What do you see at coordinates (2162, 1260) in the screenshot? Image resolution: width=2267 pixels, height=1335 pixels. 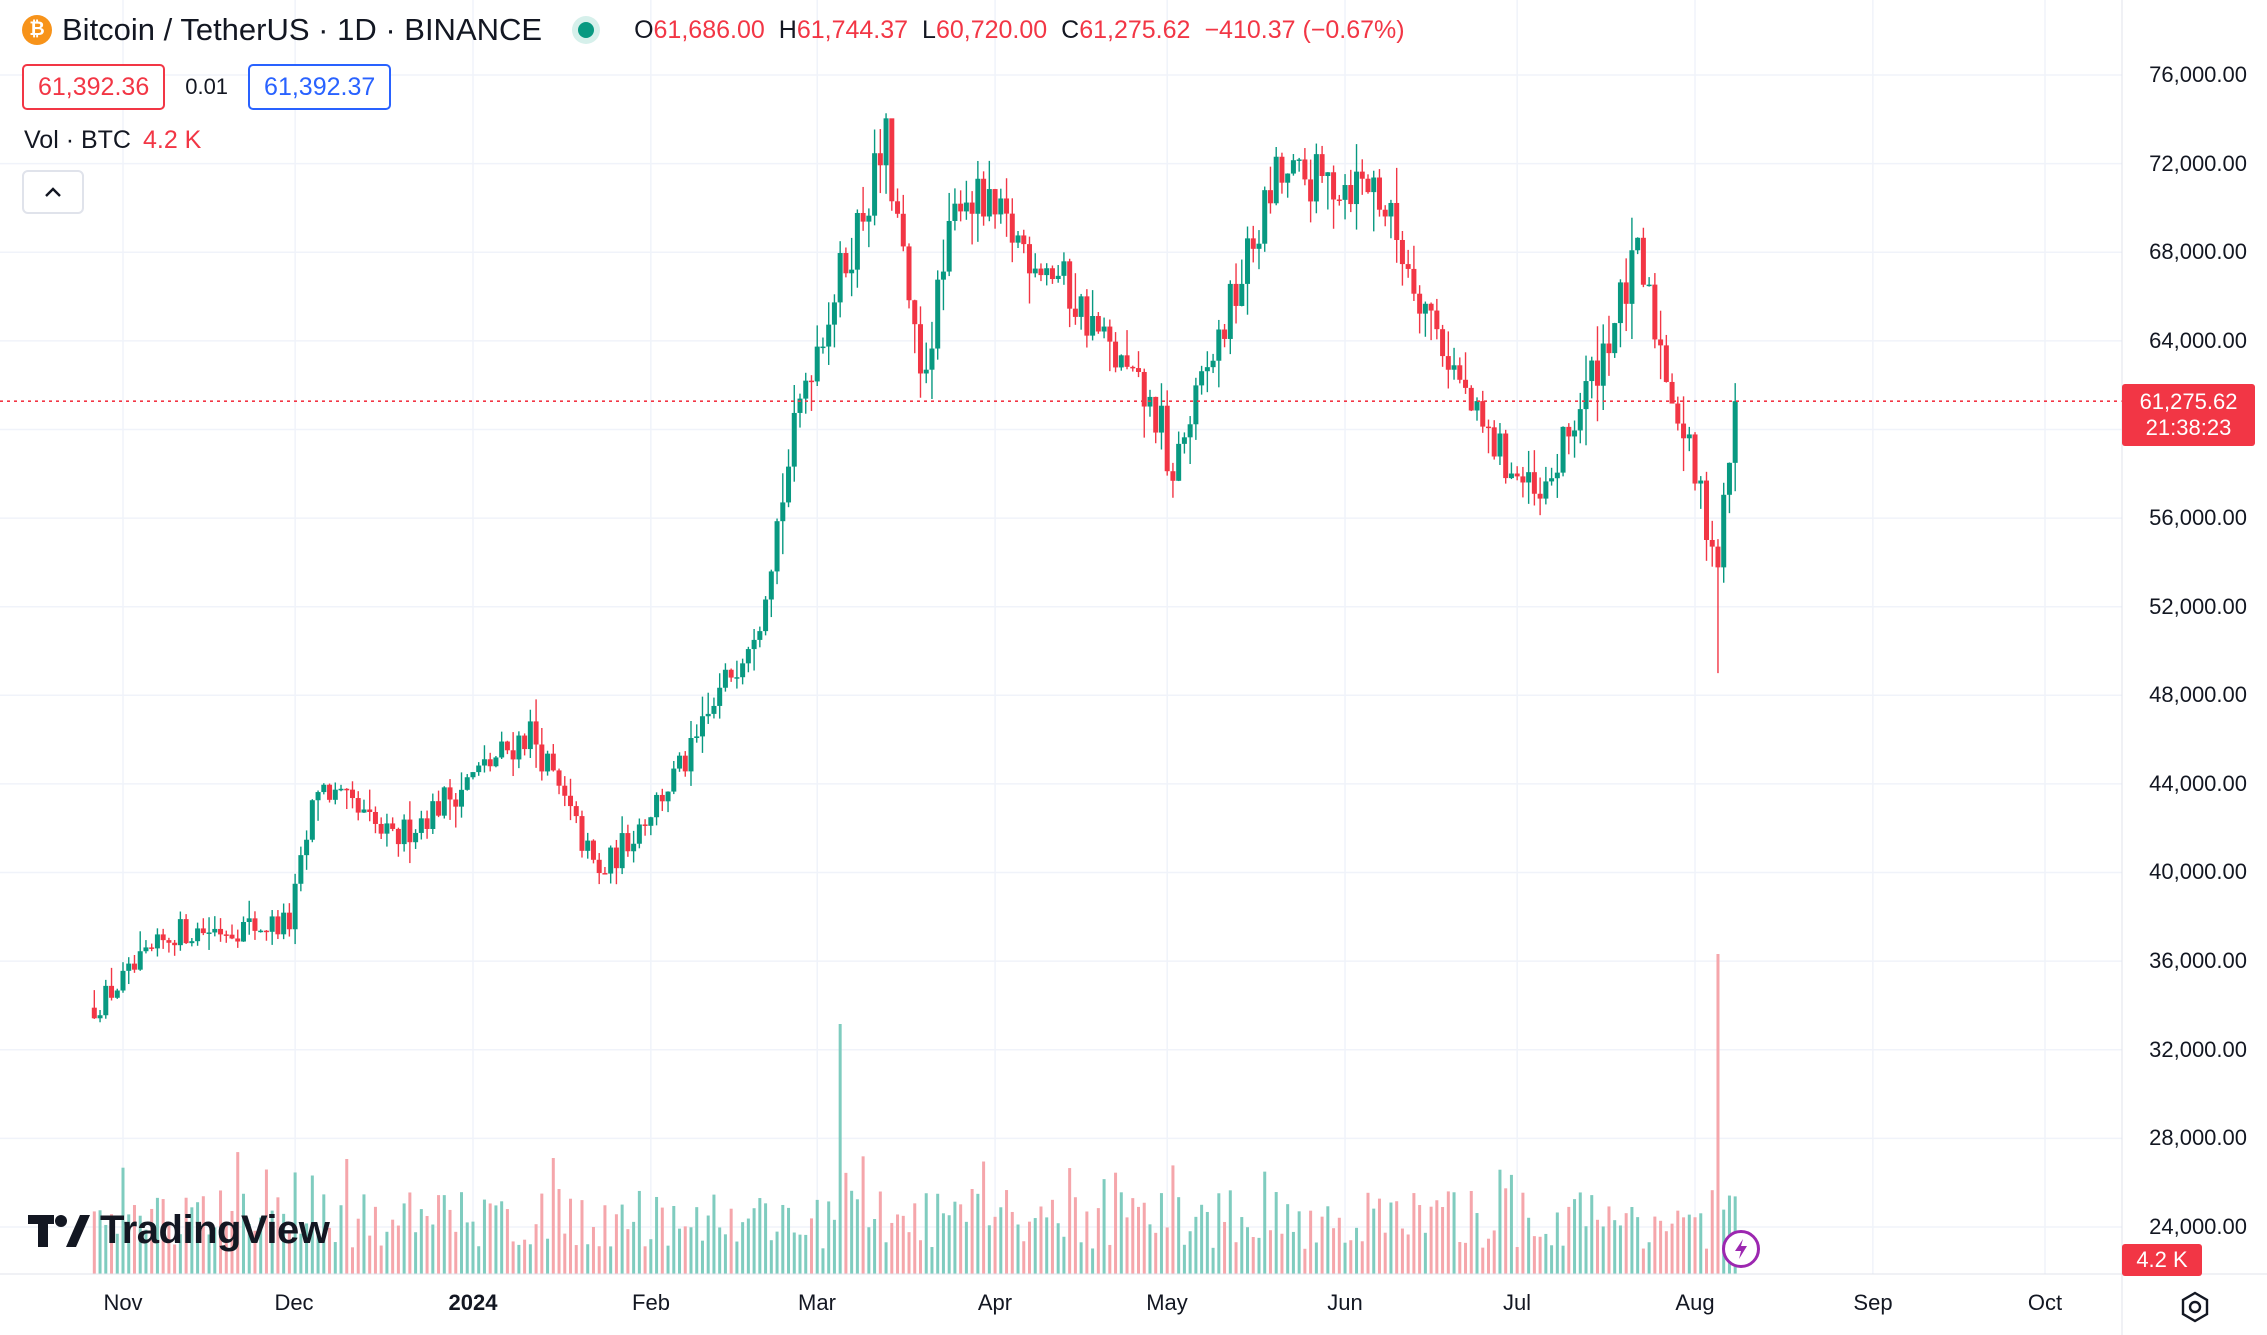 I see `volume-tag: 4.2 K` at bounding box center [2162, 1260].